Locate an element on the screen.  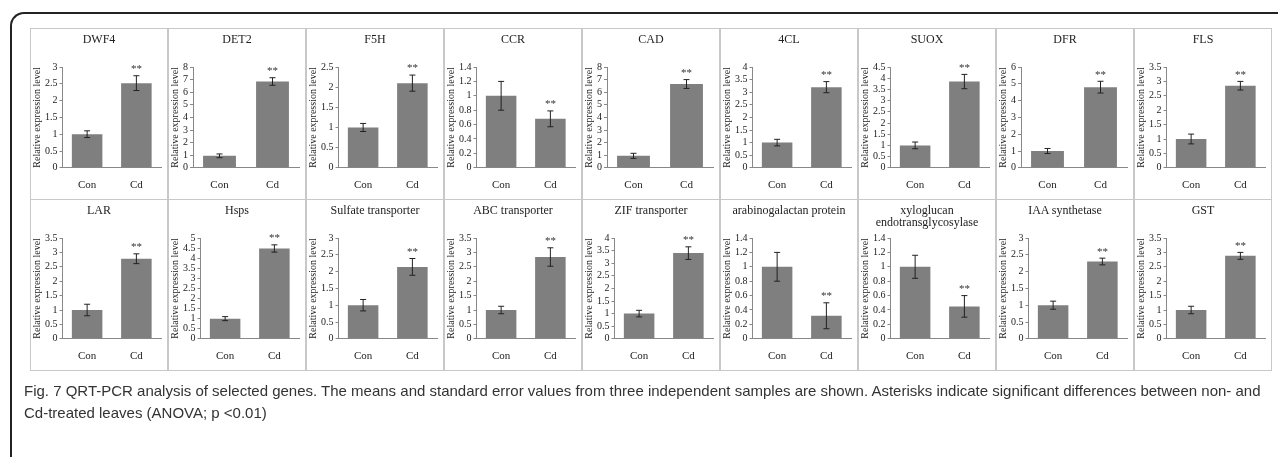
y-tick-label: 0.4 is located at coordinates (465, 138).